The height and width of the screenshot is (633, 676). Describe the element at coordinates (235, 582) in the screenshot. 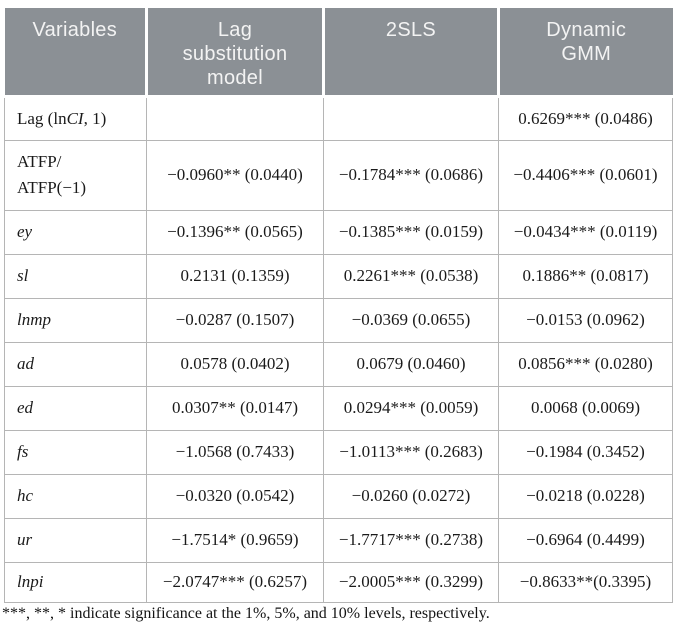

I see `value-cell: −2.0747*** (0.6257)` at that location.